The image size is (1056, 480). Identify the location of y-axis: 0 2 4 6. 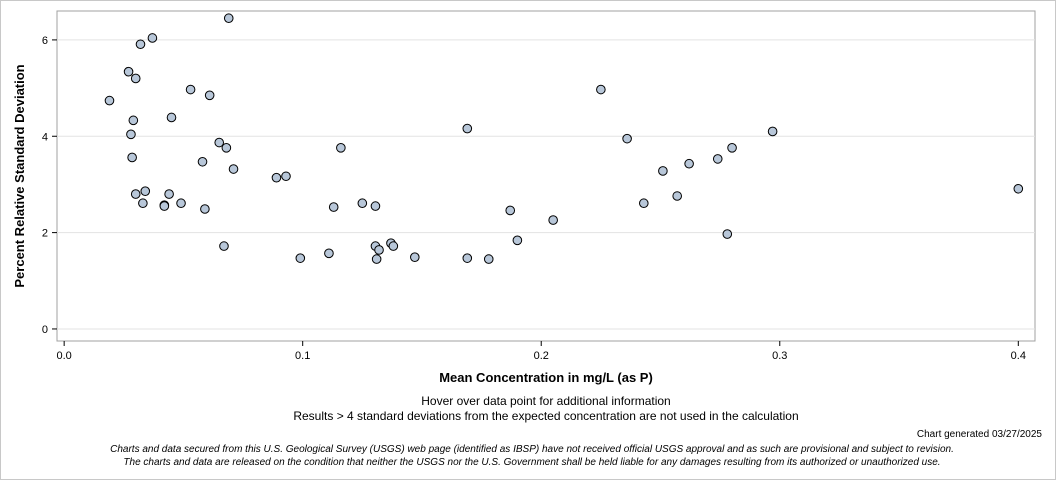
(49, 185).